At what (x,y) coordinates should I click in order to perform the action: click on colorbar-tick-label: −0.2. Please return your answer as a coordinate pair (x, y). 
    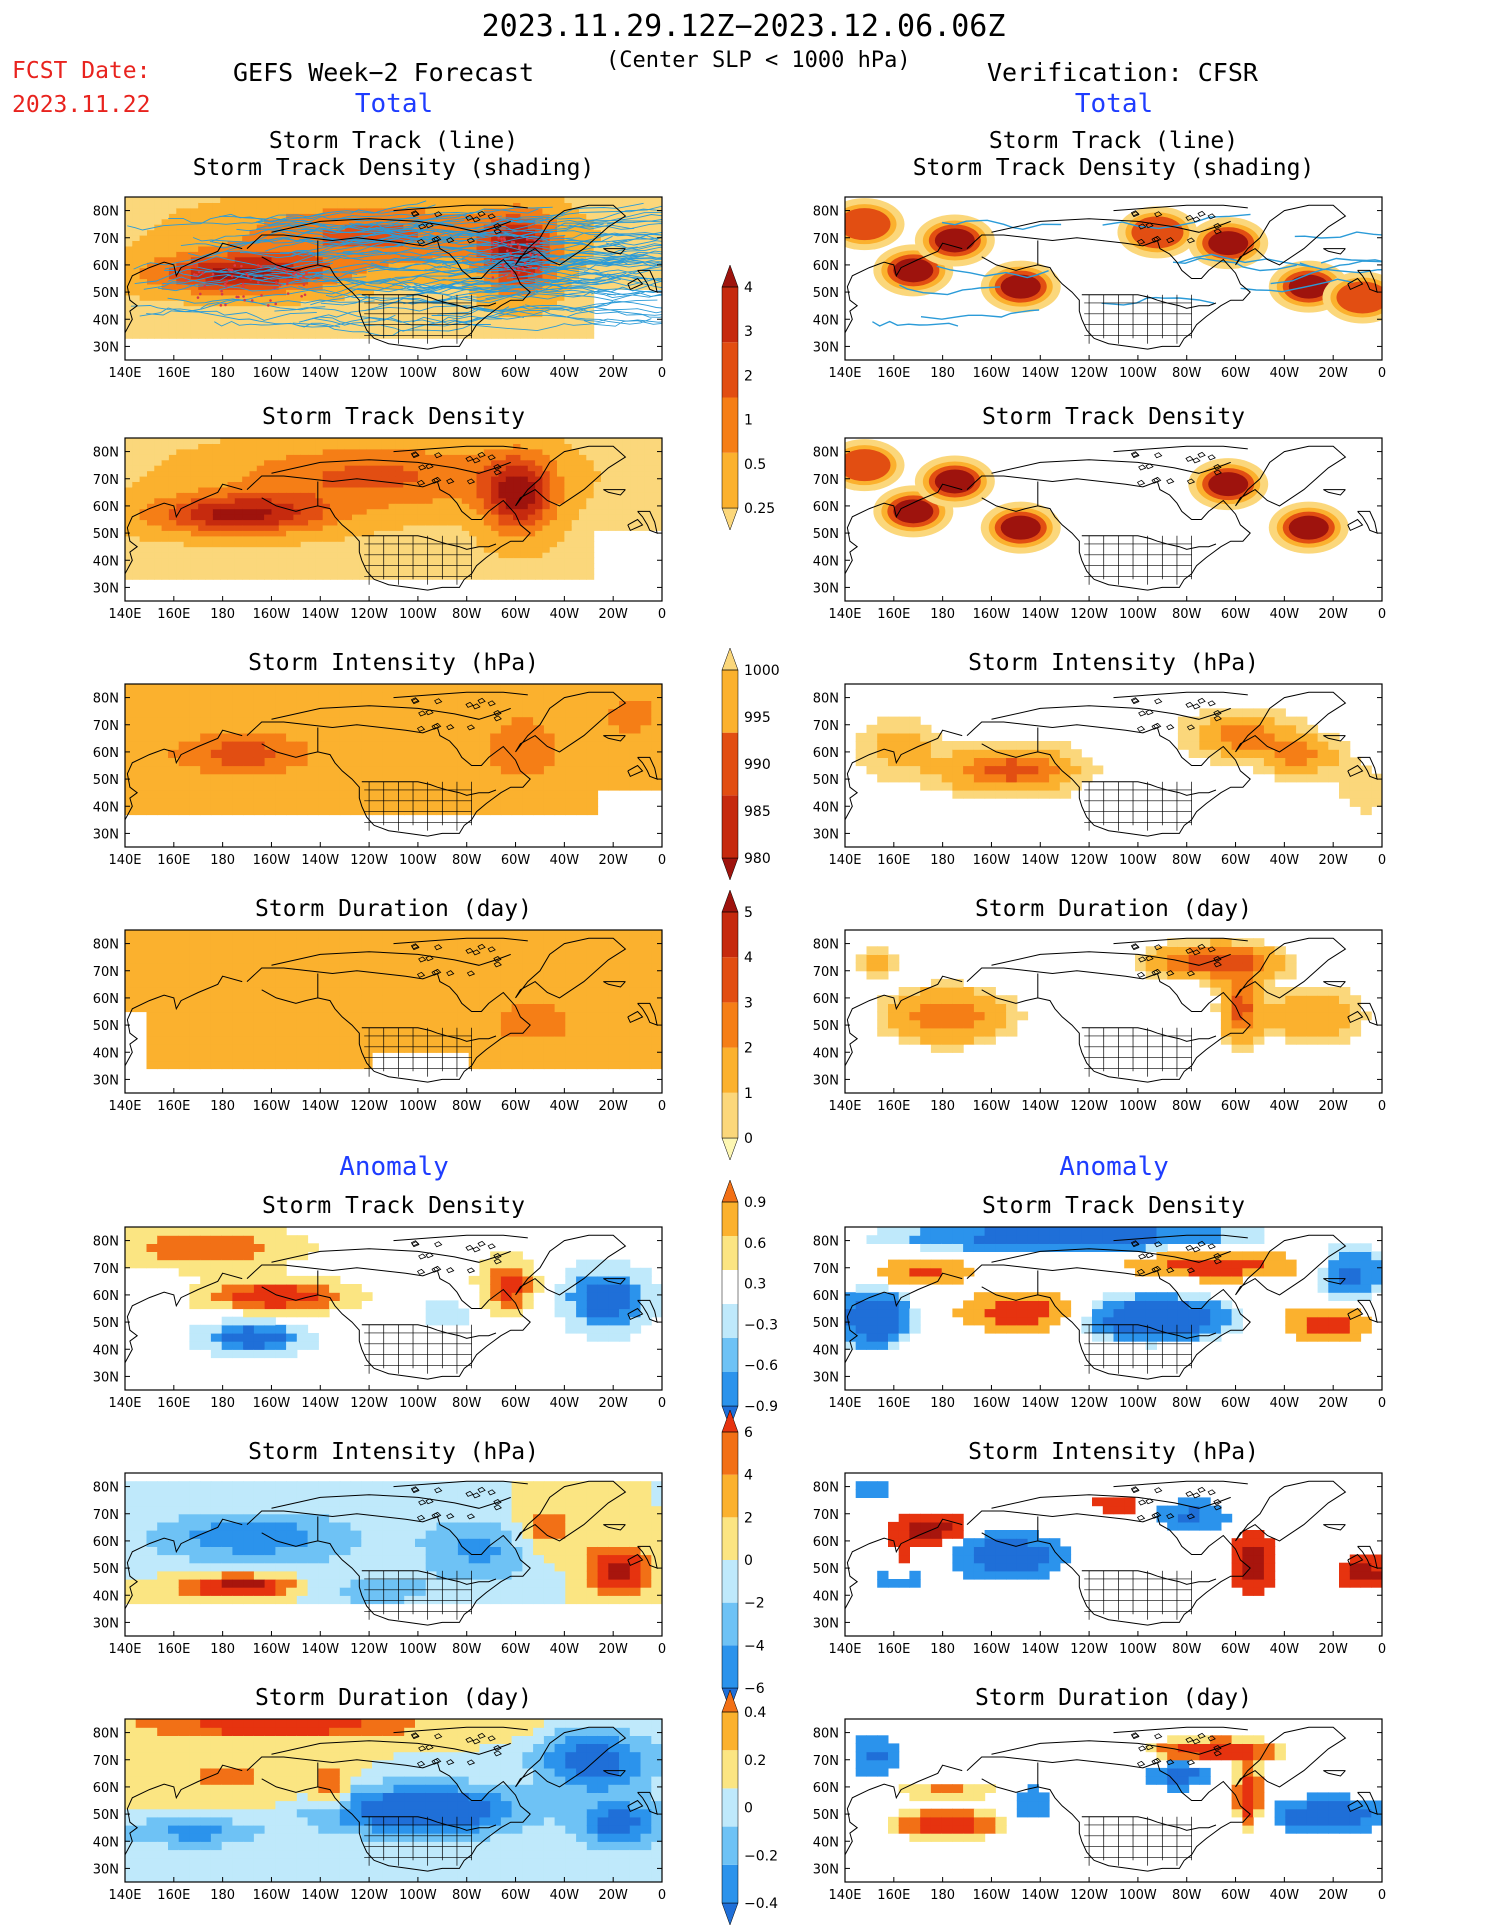
    Looking at the image, I should click on (761, 1856).